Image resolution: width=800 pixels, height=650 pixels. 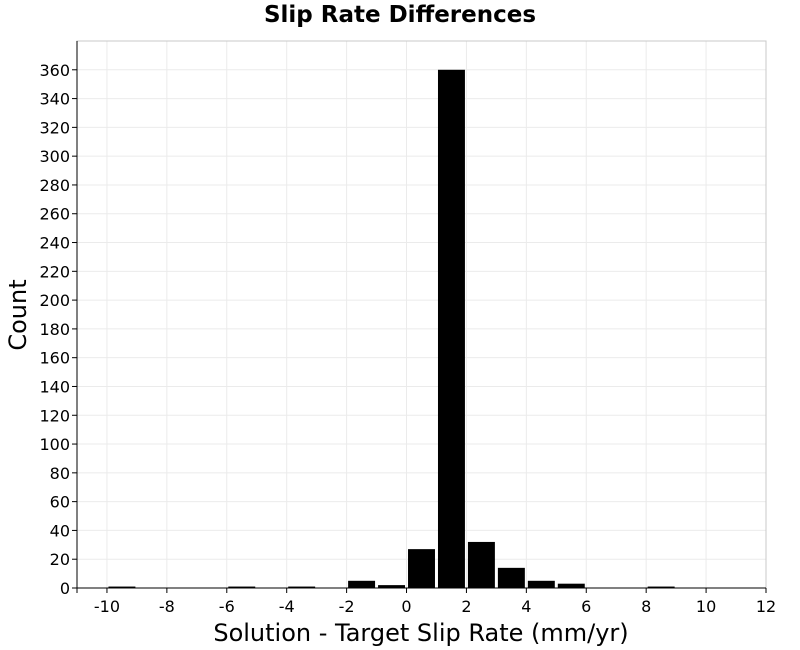 I want to click on y-tick-label: 280, so click(x=54, y=185).